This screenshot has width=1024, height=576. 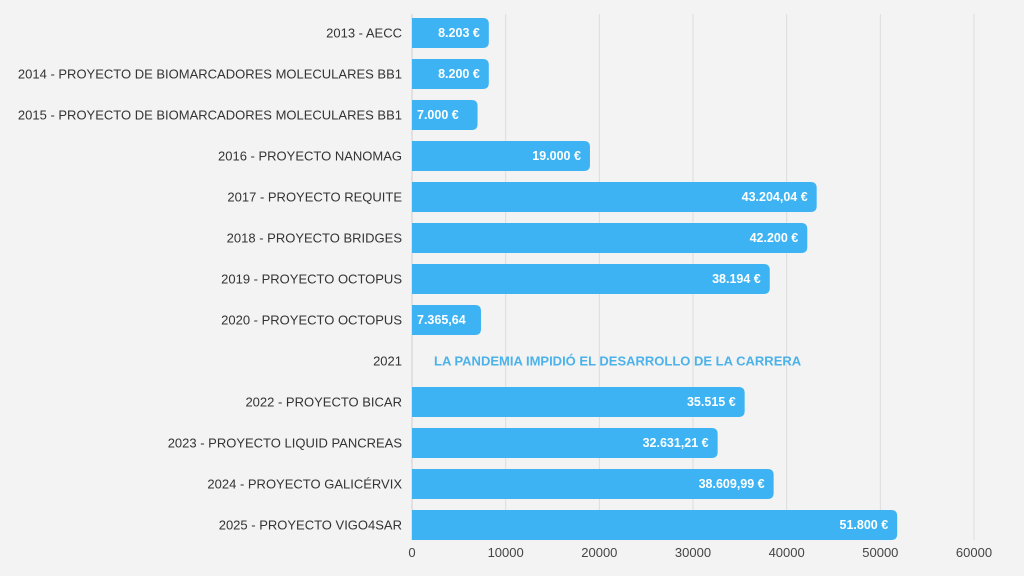 What do you see at coordinates (285, 443) in the screenshot?
I see `category-label: 2023 - PROYECTO LIQUID PANCREAS` at bounding box center [285, 443].